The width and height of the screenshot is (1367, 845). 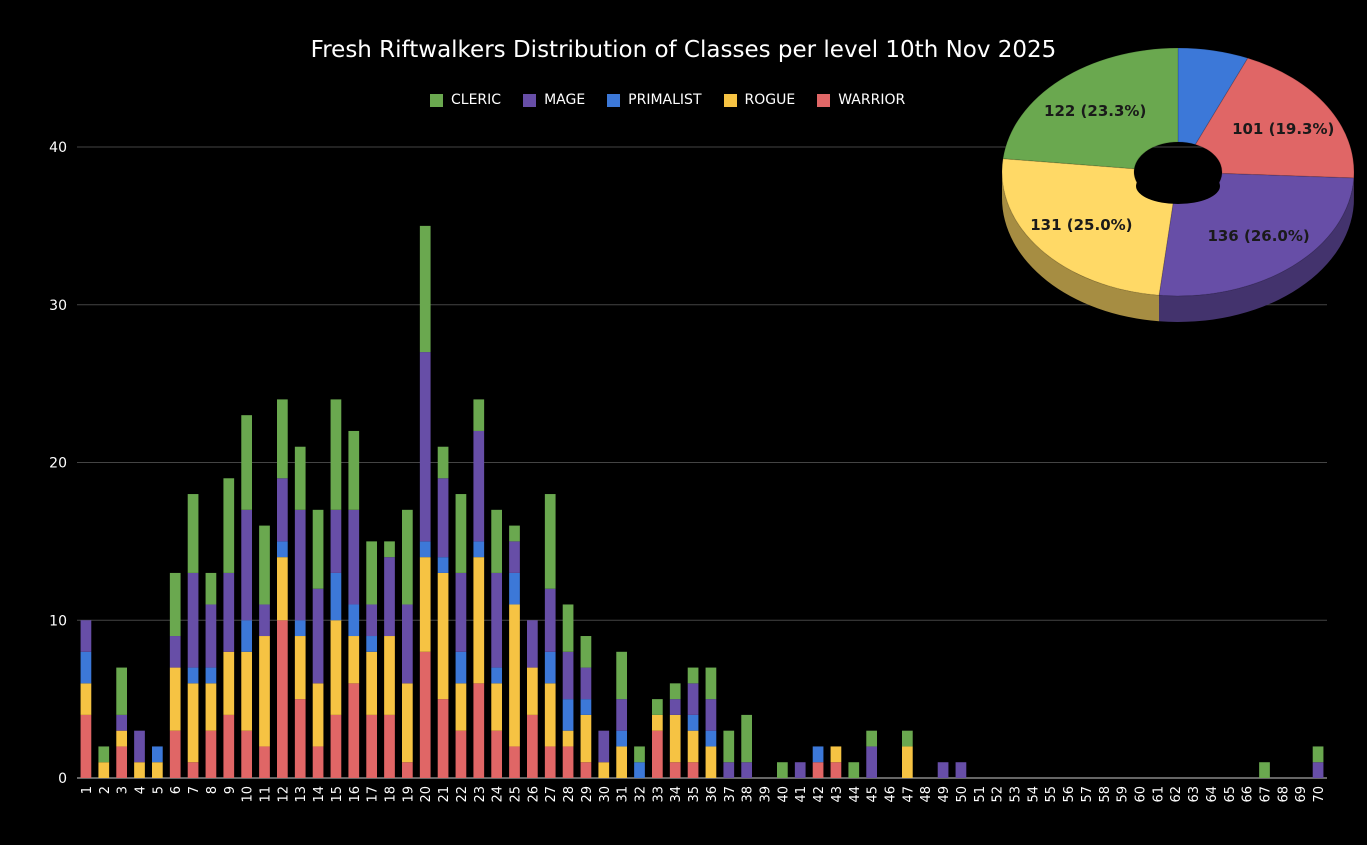 I want to click on legend-item-rogue: ROGUE, so click(x=759, y=100).